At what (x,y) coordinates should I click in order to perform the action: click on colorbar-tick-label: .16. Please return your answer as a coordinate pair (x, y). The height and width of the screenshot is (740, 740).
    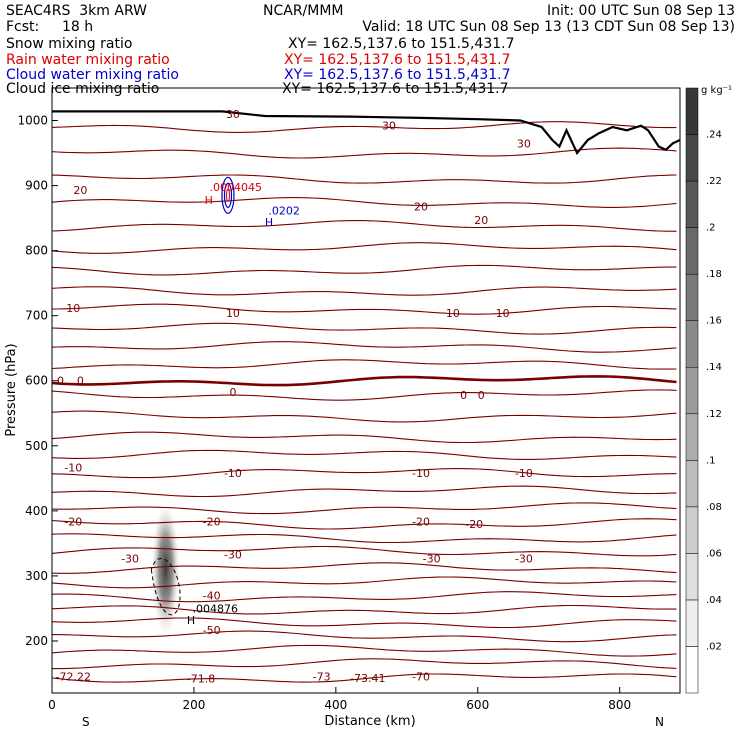
    Looking at the image, I should click on (714, 321).